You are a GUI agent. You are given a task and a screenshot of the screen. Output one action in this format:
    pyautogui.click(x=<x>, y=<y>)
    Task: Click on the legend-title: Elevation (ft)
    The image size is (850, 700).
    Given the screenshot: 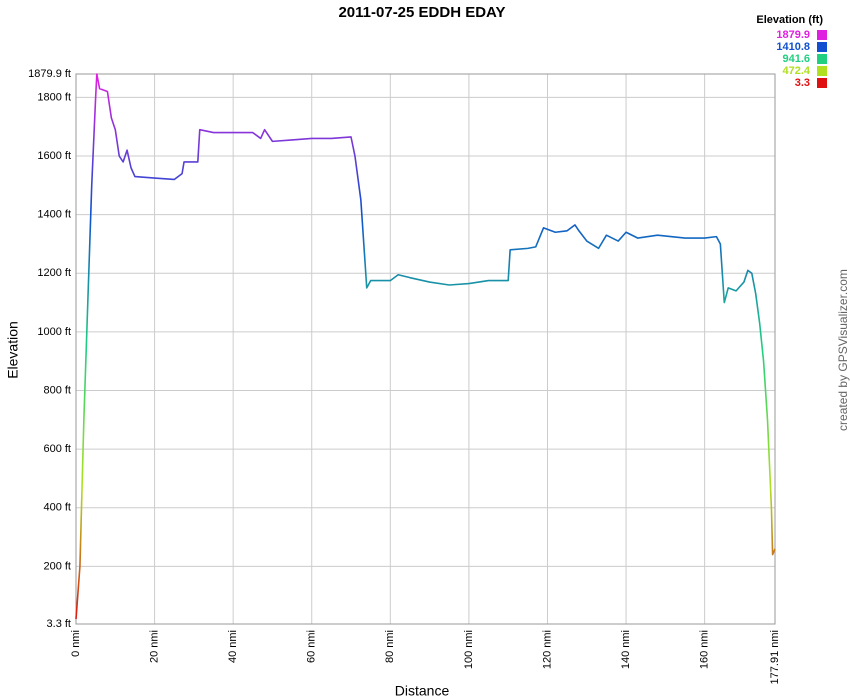 What is the action you would take?
    pyautogui.click(x=789, y=20)
    